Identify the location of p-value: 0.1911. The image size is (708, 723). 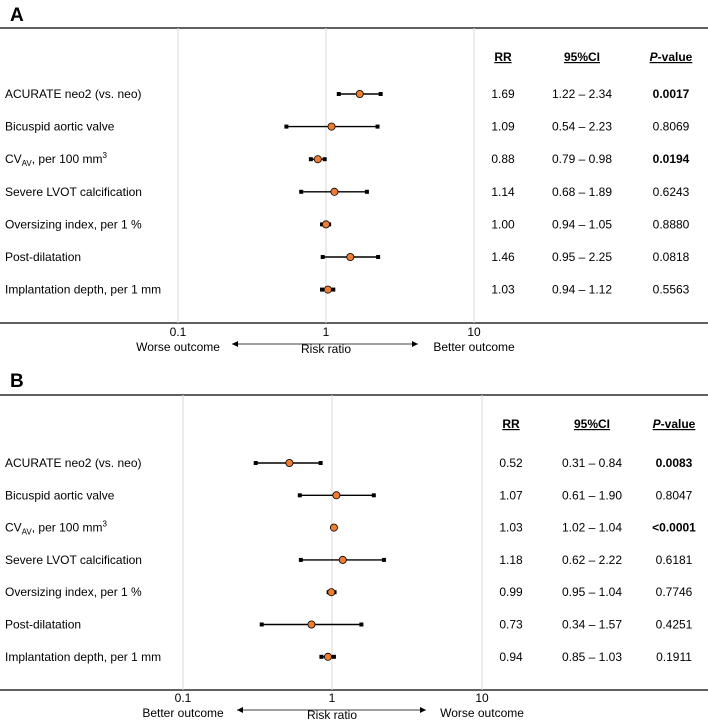
(674, 657).